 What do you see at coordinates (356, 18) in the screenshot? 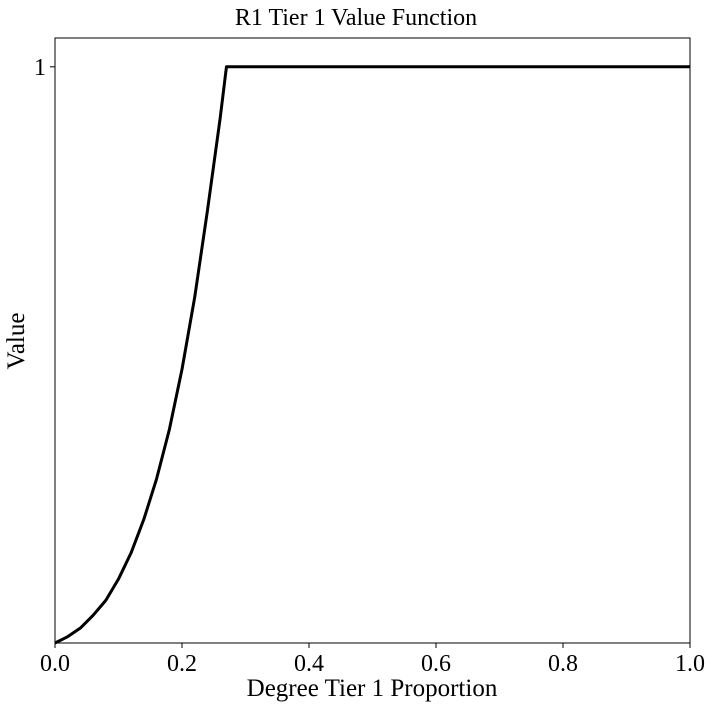
I see `chart-title: R1 Tier 1 Value Function` at bounding box center [356, 18].